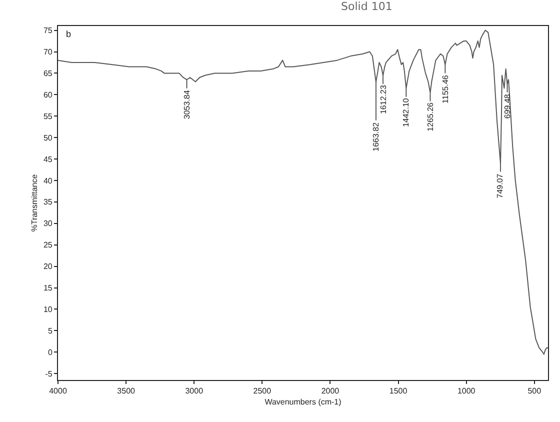 Image resolution: width=560 pixels, height=422 pixels. Describe the element at coordinates (50, 352) in the screenshot. I see `y-tick-label: 0` at that location.